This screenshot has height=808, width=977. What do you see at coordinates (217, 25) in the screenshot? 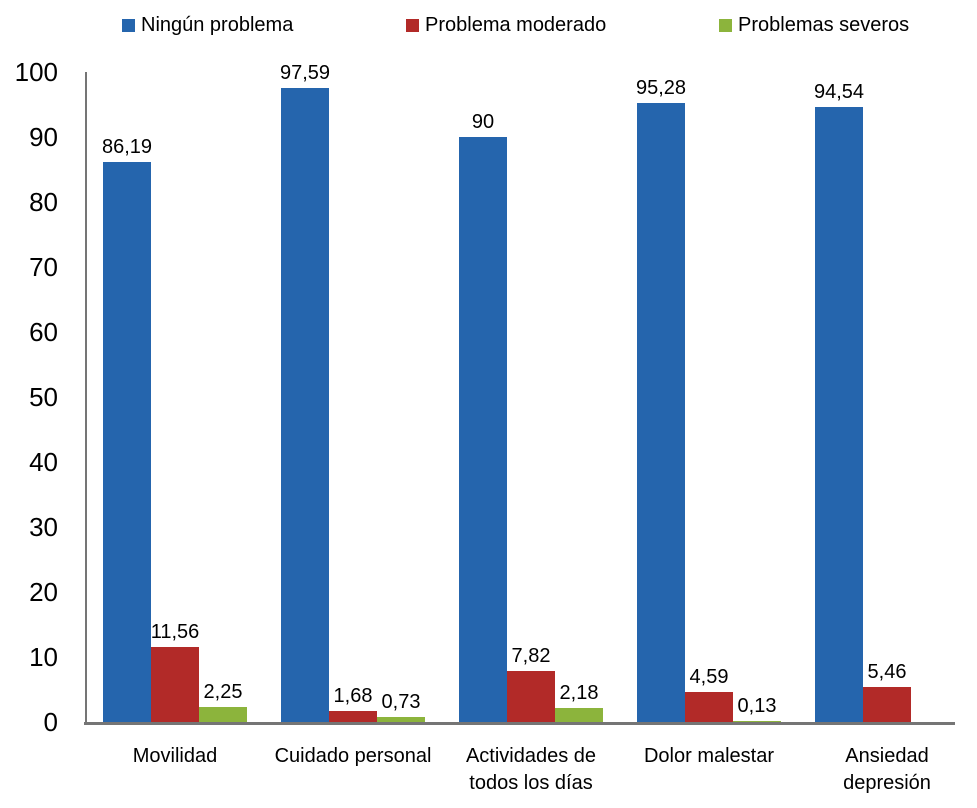
I see `legend-label-ningun-problema: Ningún problema` at bounding box center [217, 25].